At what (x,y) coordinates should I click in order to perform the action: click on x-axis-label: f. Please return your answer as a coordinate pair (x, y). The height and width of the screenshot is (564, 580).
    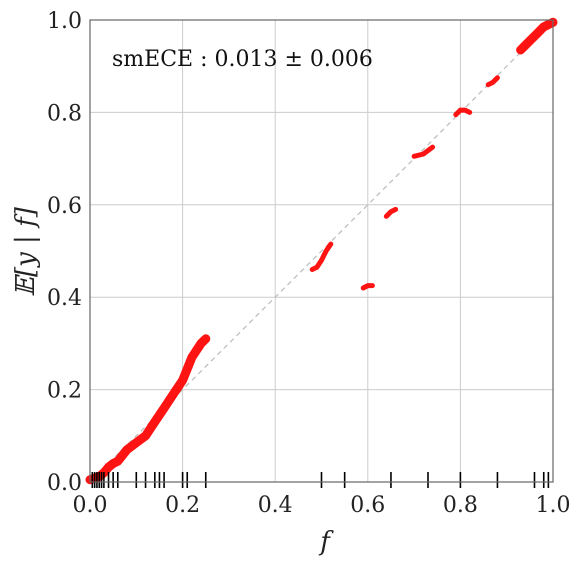
    Looking at the image, I should click on (326, 542).